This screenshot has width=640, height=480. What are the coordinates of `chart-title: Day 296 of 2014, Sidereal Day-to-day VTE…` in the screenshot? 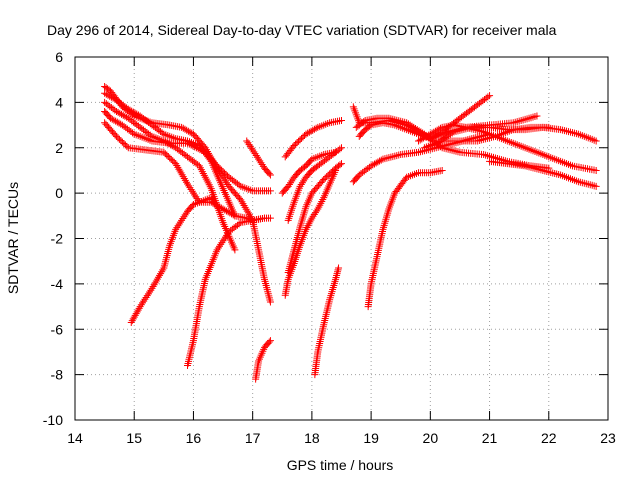 It's located at (302, 30).